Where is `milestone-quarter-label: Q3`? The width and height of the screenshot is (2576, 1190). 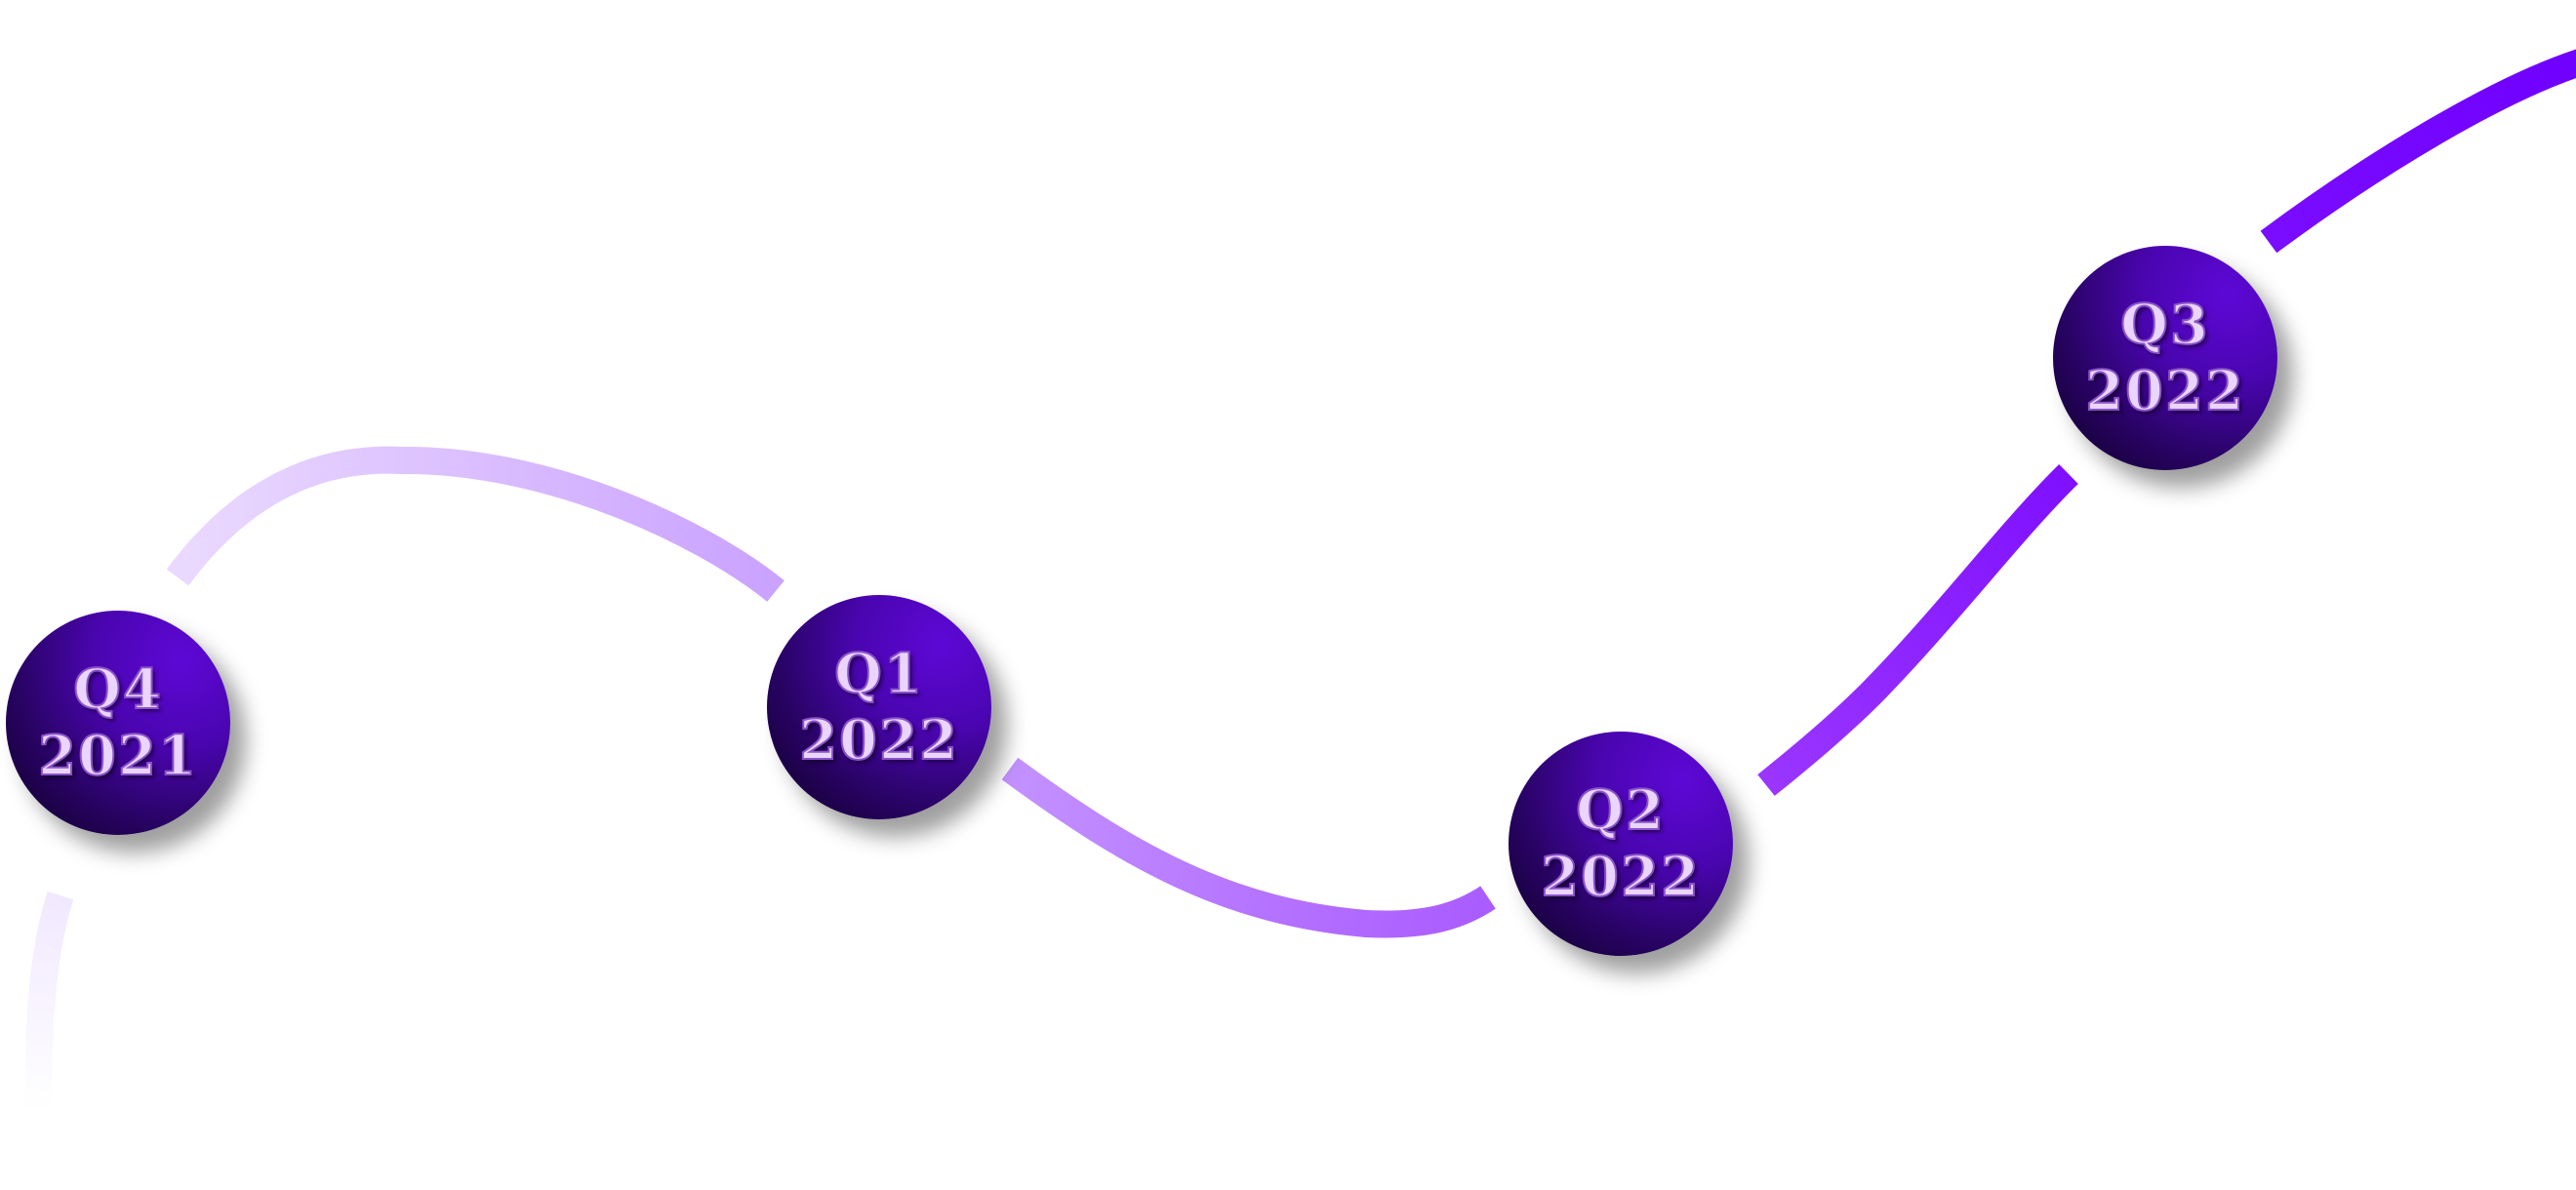 milestone-quarter-label: Q3 is located at coordinates (2164, 325).